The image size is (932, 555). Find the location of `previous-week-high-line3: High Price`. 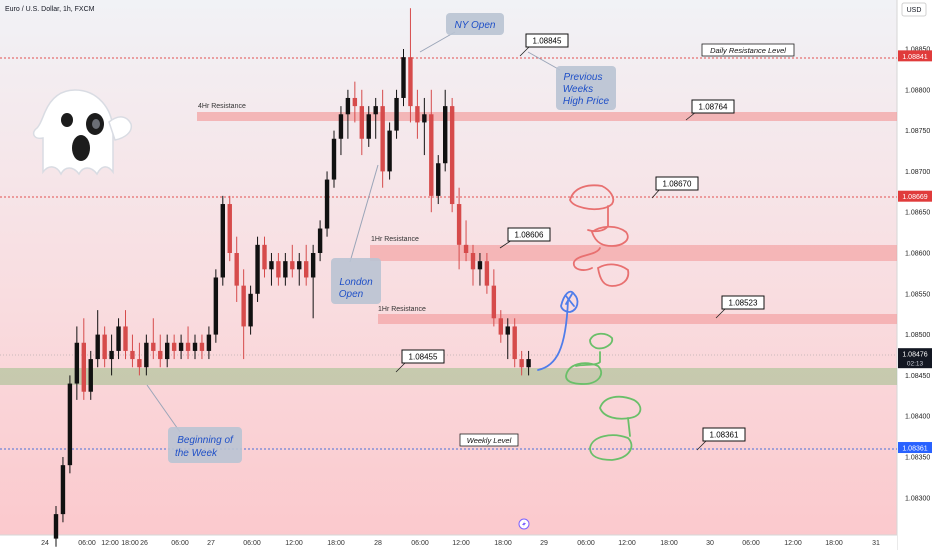

previous-week-high-line3: High Price is located at coordinates (586, 101).